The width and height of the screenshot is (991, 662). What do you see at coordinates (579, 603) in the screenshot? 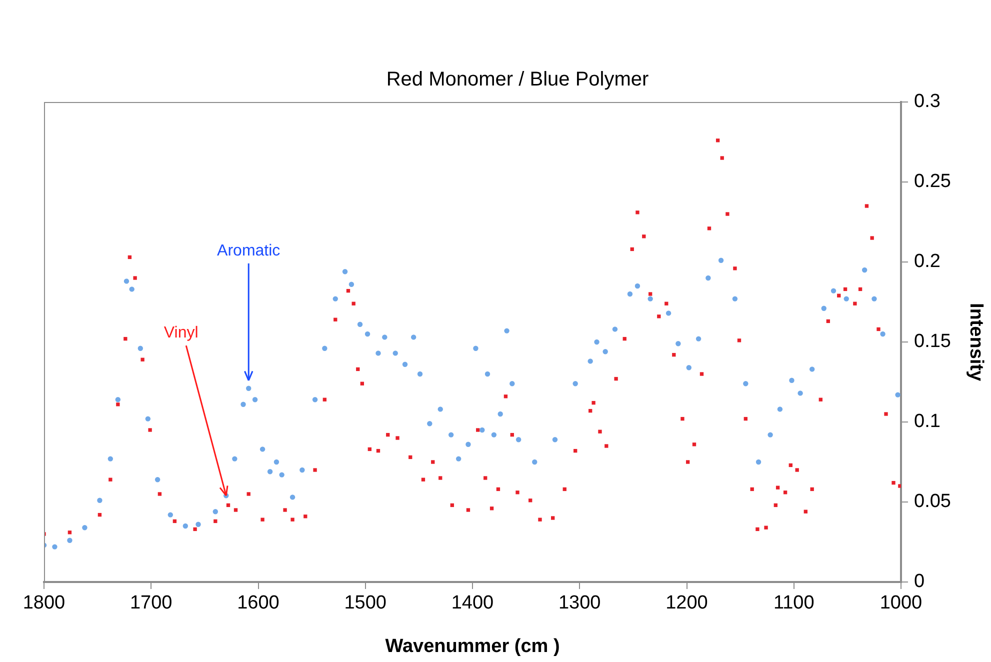
I see `x-tick-label: 1300` at bounding box center [579, 603].